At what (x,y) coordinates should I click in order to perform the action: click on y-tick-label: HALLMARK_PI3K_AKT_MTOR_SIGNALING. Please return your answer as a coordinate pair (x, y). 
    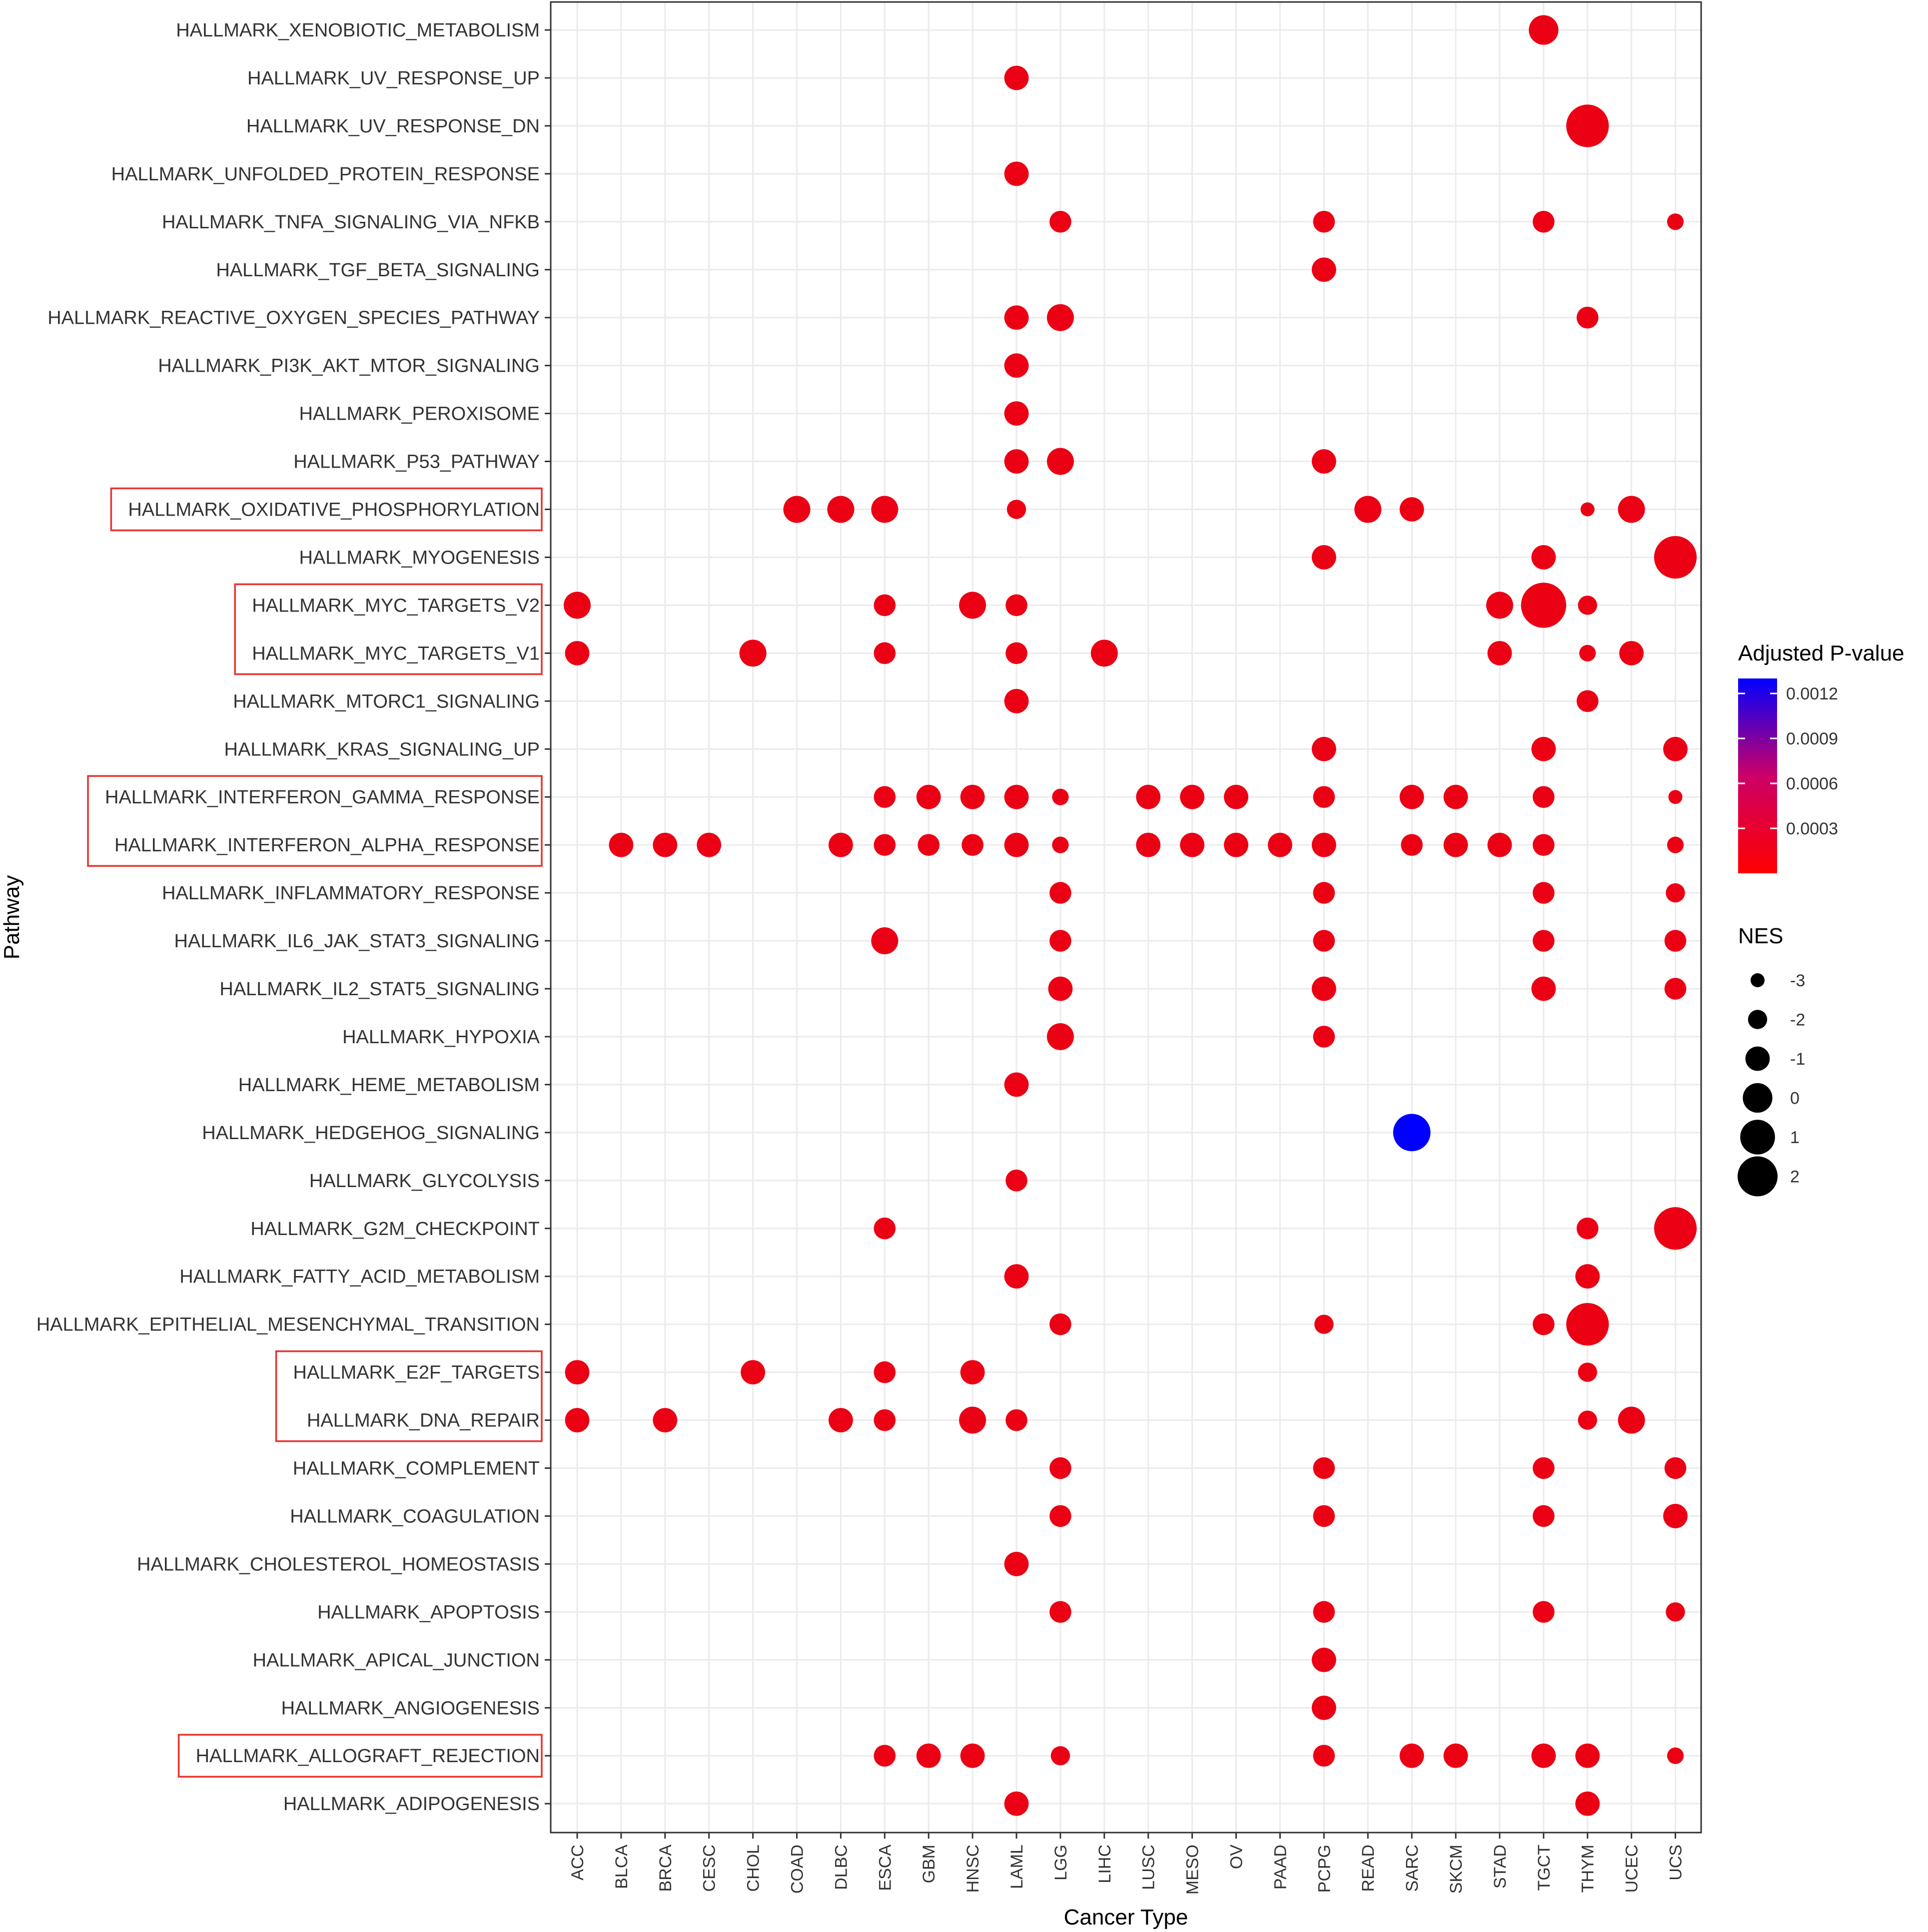
    Looking at the image, I should click on (349, 366).